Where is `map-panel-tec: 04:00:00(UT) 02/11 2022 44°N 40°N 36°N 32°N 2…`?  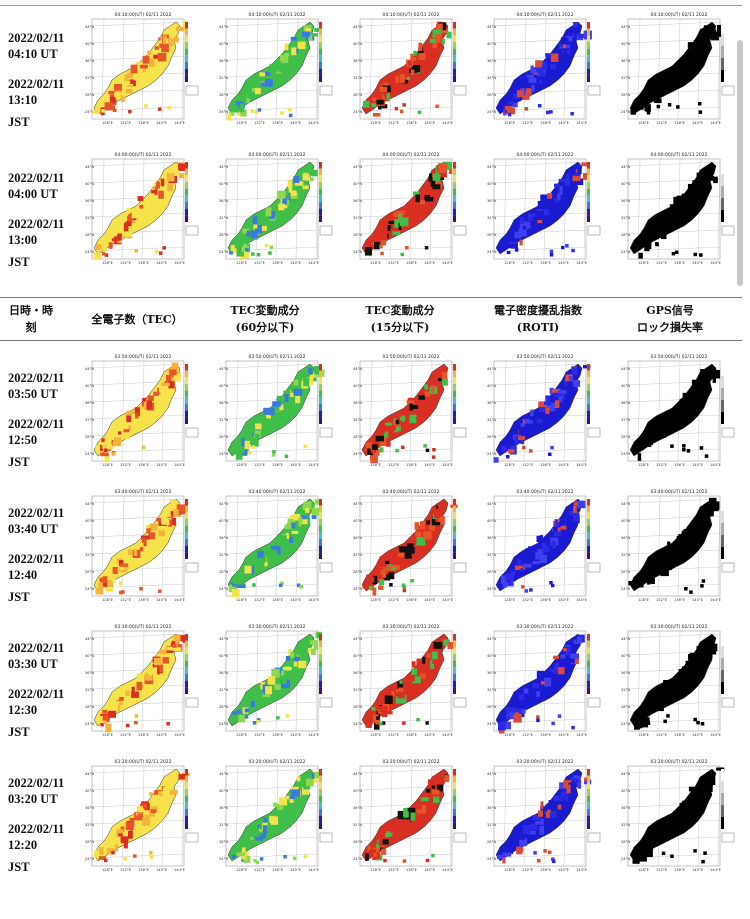
map-panel-tec: 04:00:00(UT) 02/11 2022 44°N 40°N 36°N 32°N 2… is located at coordinates (143, 211).